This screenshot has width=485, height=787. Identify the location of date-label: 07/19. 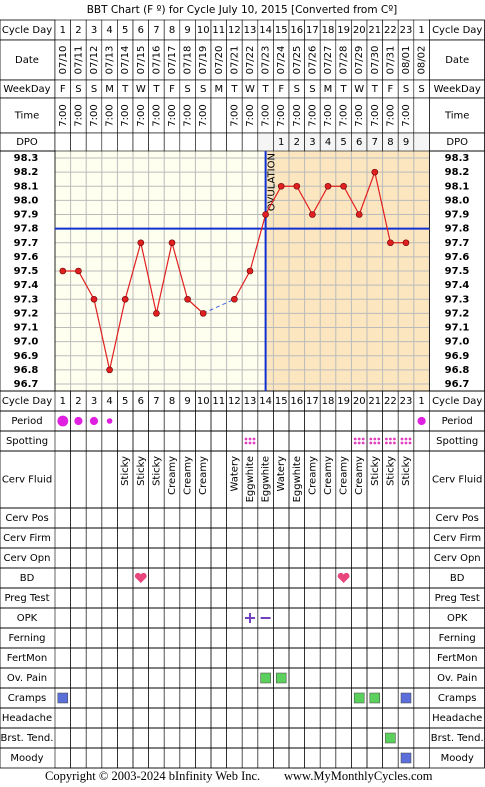
(203, 60).